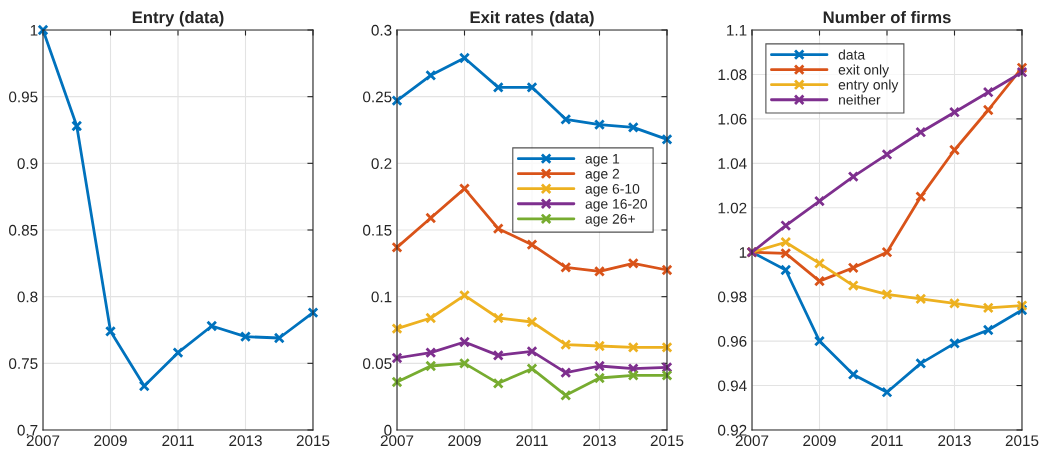  I want to click on y-tick-label: 0.05, so click(377, 364).